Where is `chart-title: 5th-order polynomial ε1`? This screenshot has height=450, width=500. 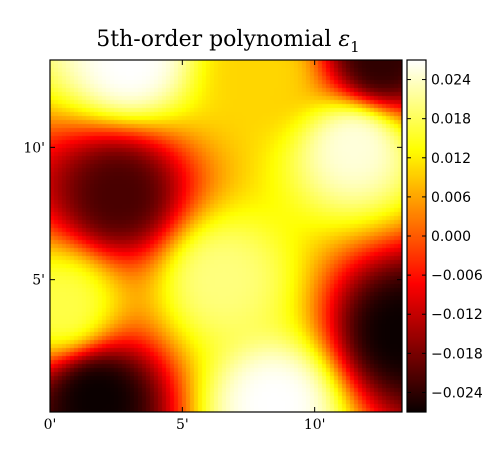 chart-title: 5th-order polynomial ε1 is located at coordinates (227, 41).